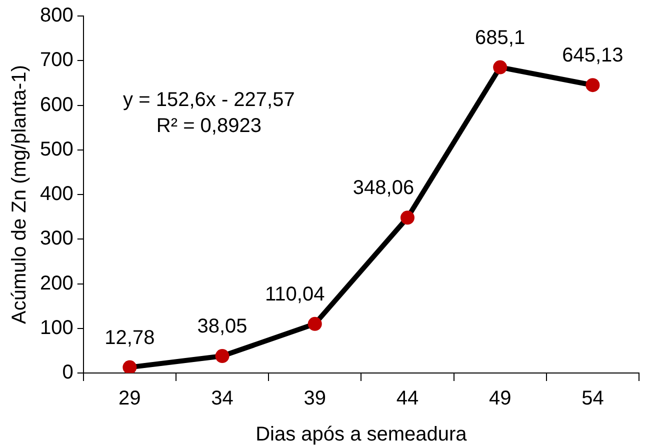  I want to click on data-label: 348,06, so click(383, 188).